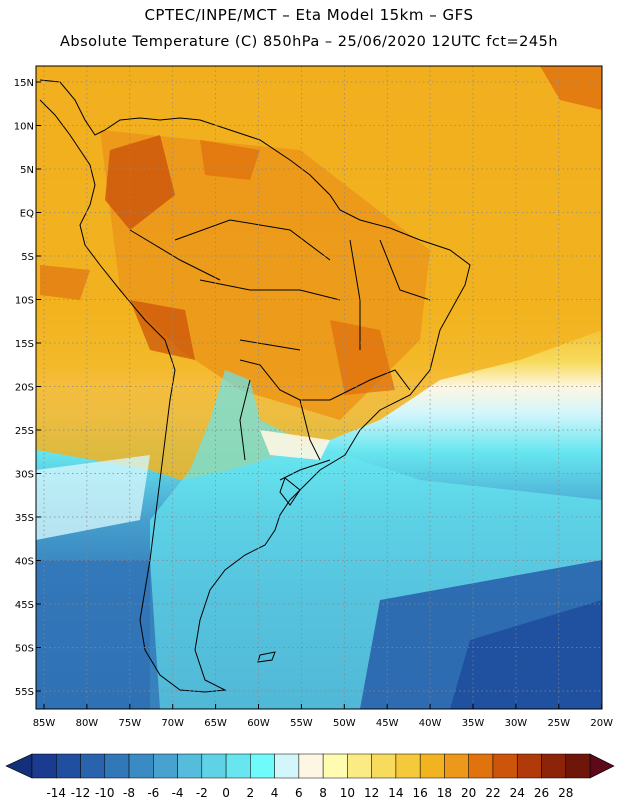  Describe the element at coordinates (387, 723) in the screenshot. I see `lon-tick-label: 45W` at that location.